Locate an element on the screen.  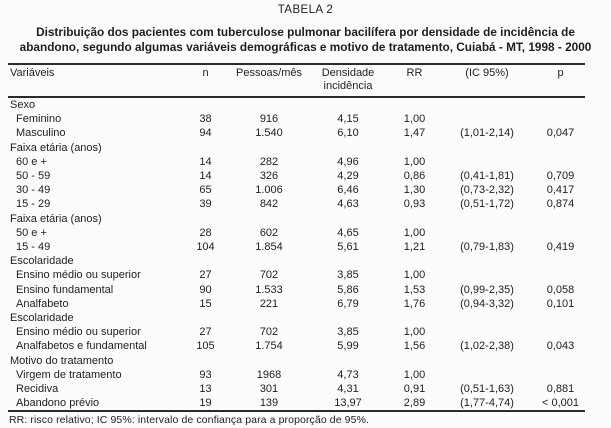
cell-n: 65 is located at coordinates (205, 190).